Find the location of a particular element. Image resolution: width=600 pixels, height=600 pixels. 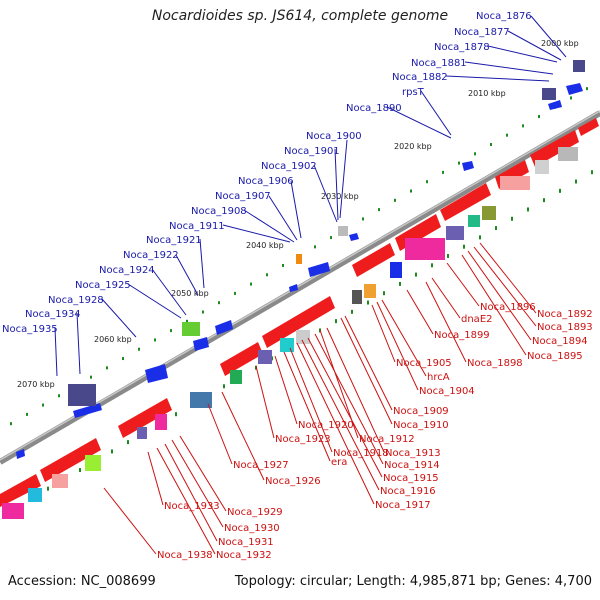

genome-title: Nocardioides sp. JS614, complete genome is located at coordinates (300, 16).